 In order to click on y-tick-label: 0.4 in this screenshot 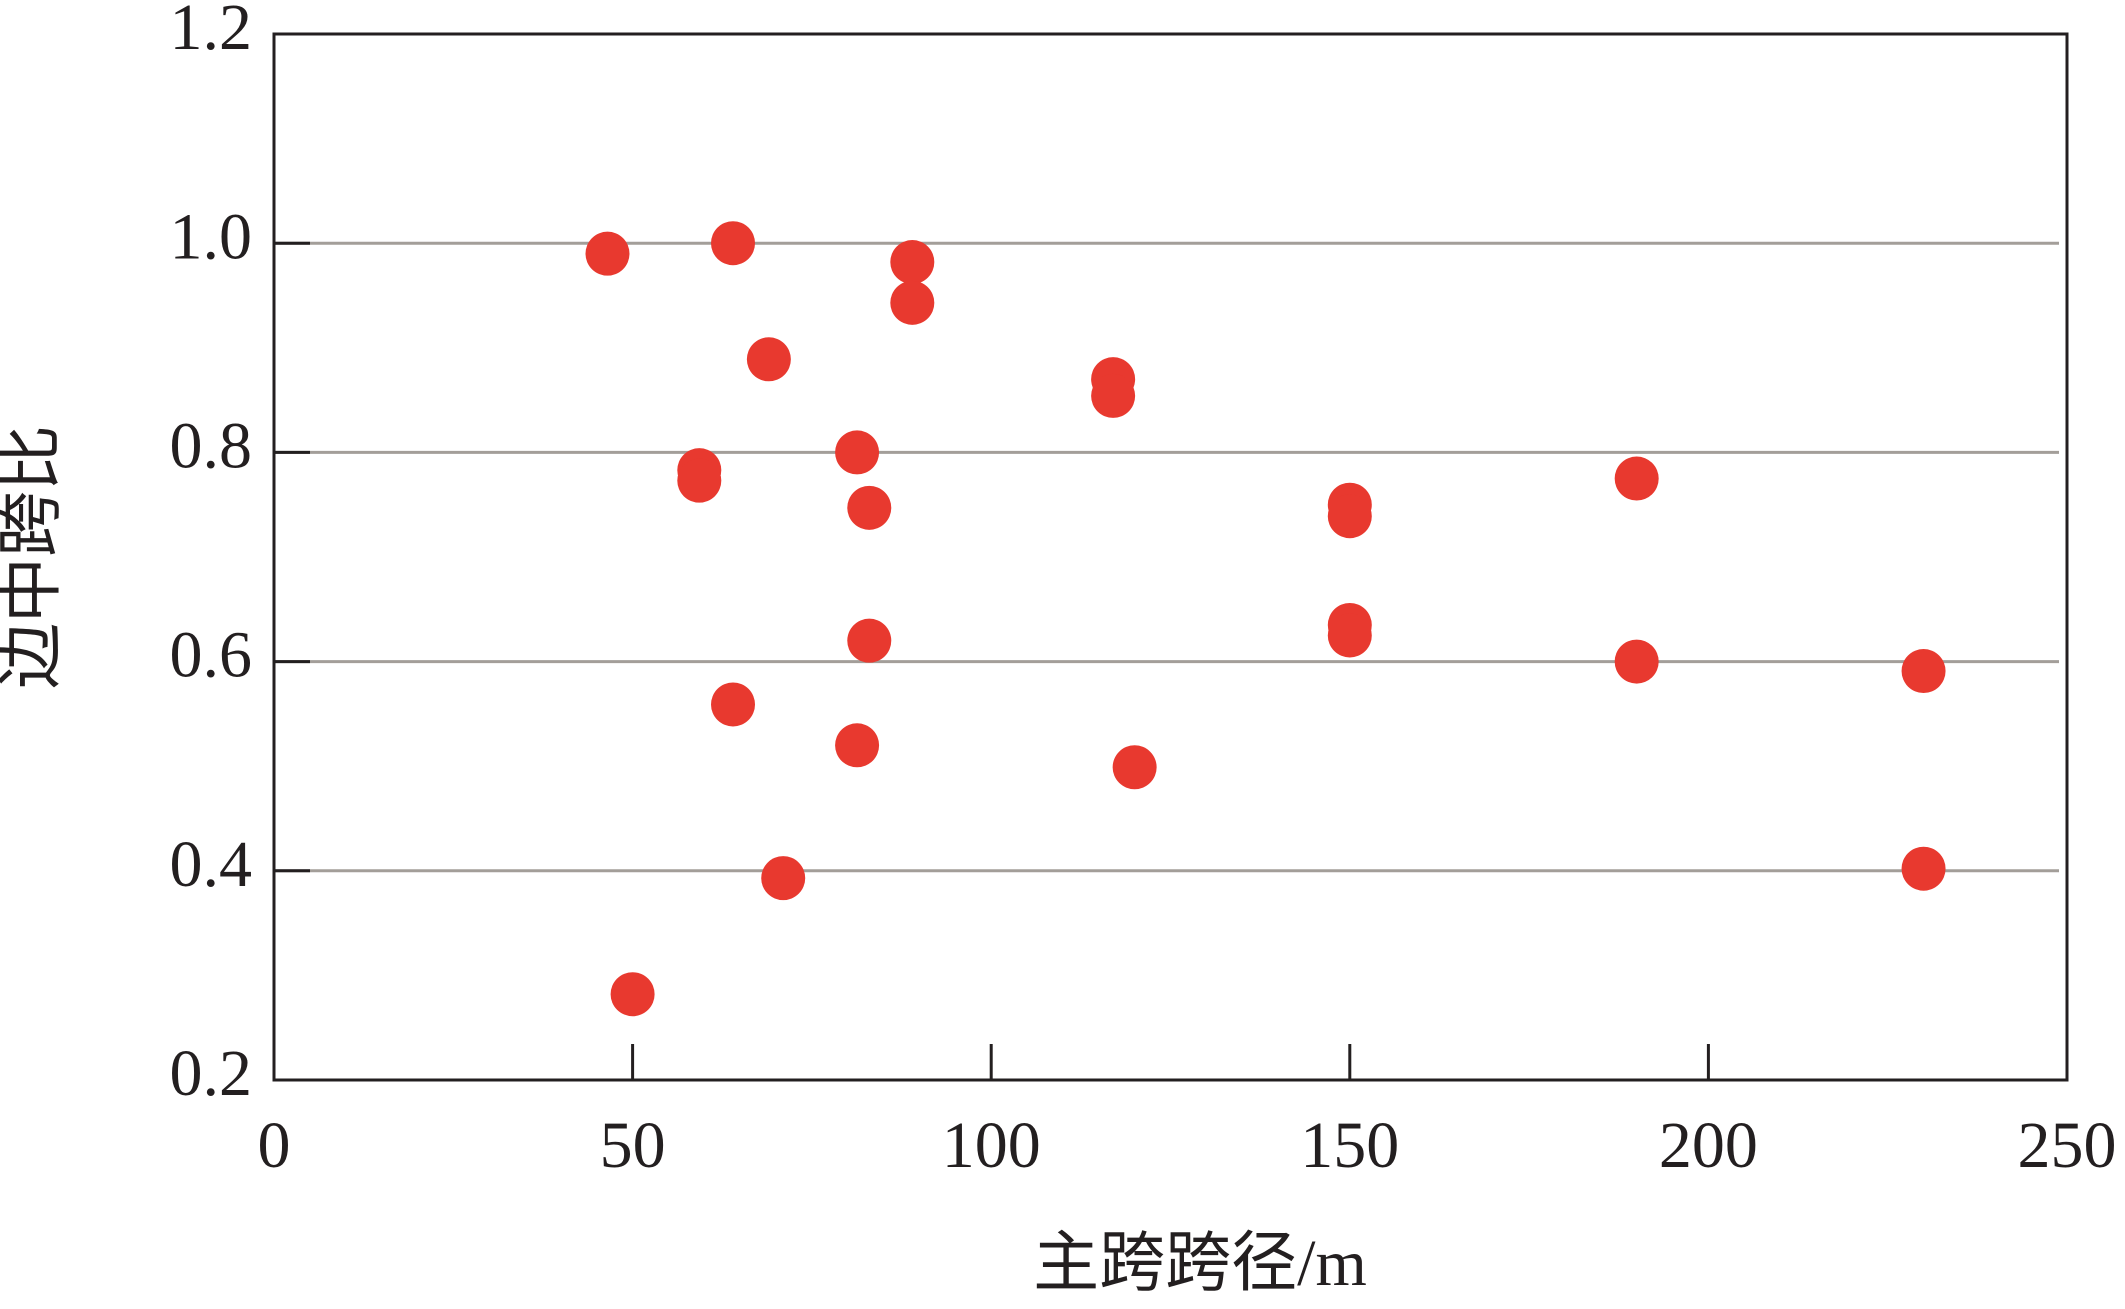, I will do `click(211, 864)`.